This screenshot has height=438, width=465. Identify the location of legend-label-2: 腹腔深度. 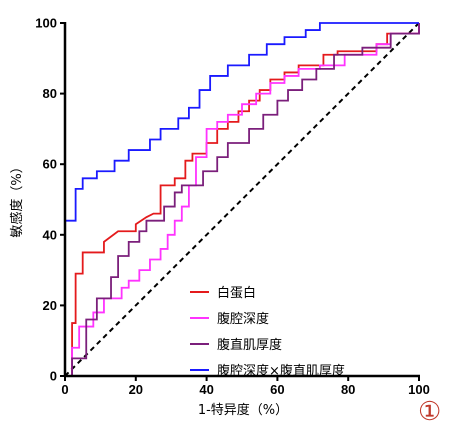
(243, 319).